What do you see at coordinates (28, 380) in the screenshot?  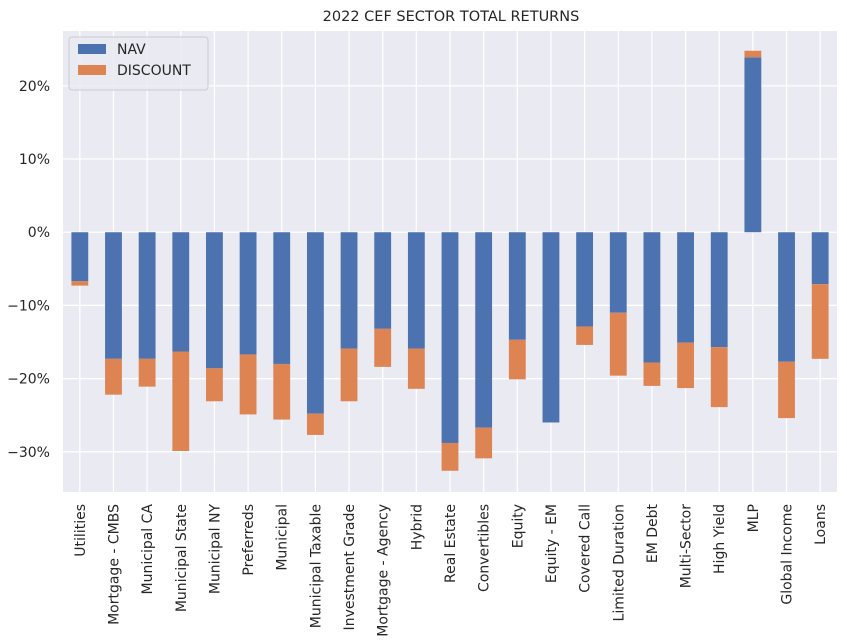 I see `y-tick-label: −20%` at bounding box center [28, 380].